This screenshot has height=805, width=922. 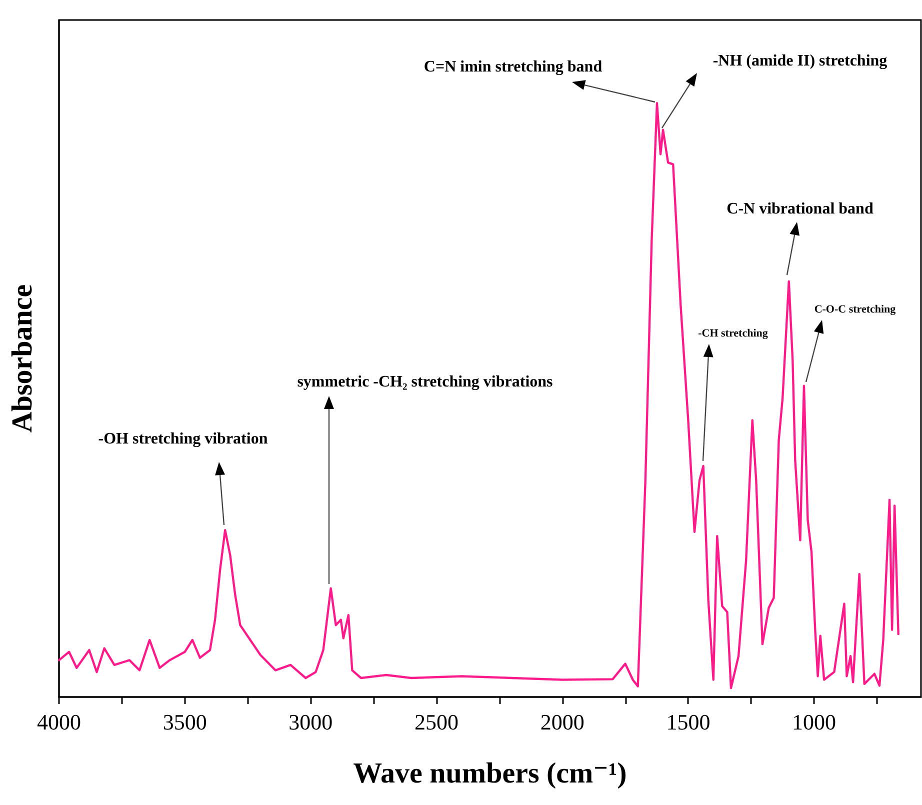 What do you see at coordinates (310, 722) in the screenshot?
I see `x-tick-label: 3000` at bounding box center [310, 722].